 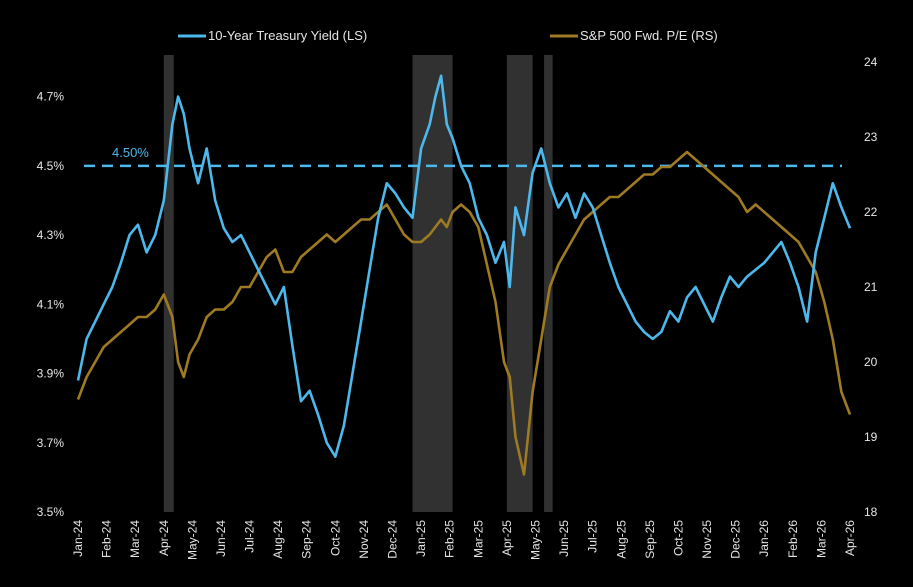 What do you see at coordinates (393, 539) in the screenshot?
I see `x-tick-label: Dec-24` at bounding box center [393, 539].